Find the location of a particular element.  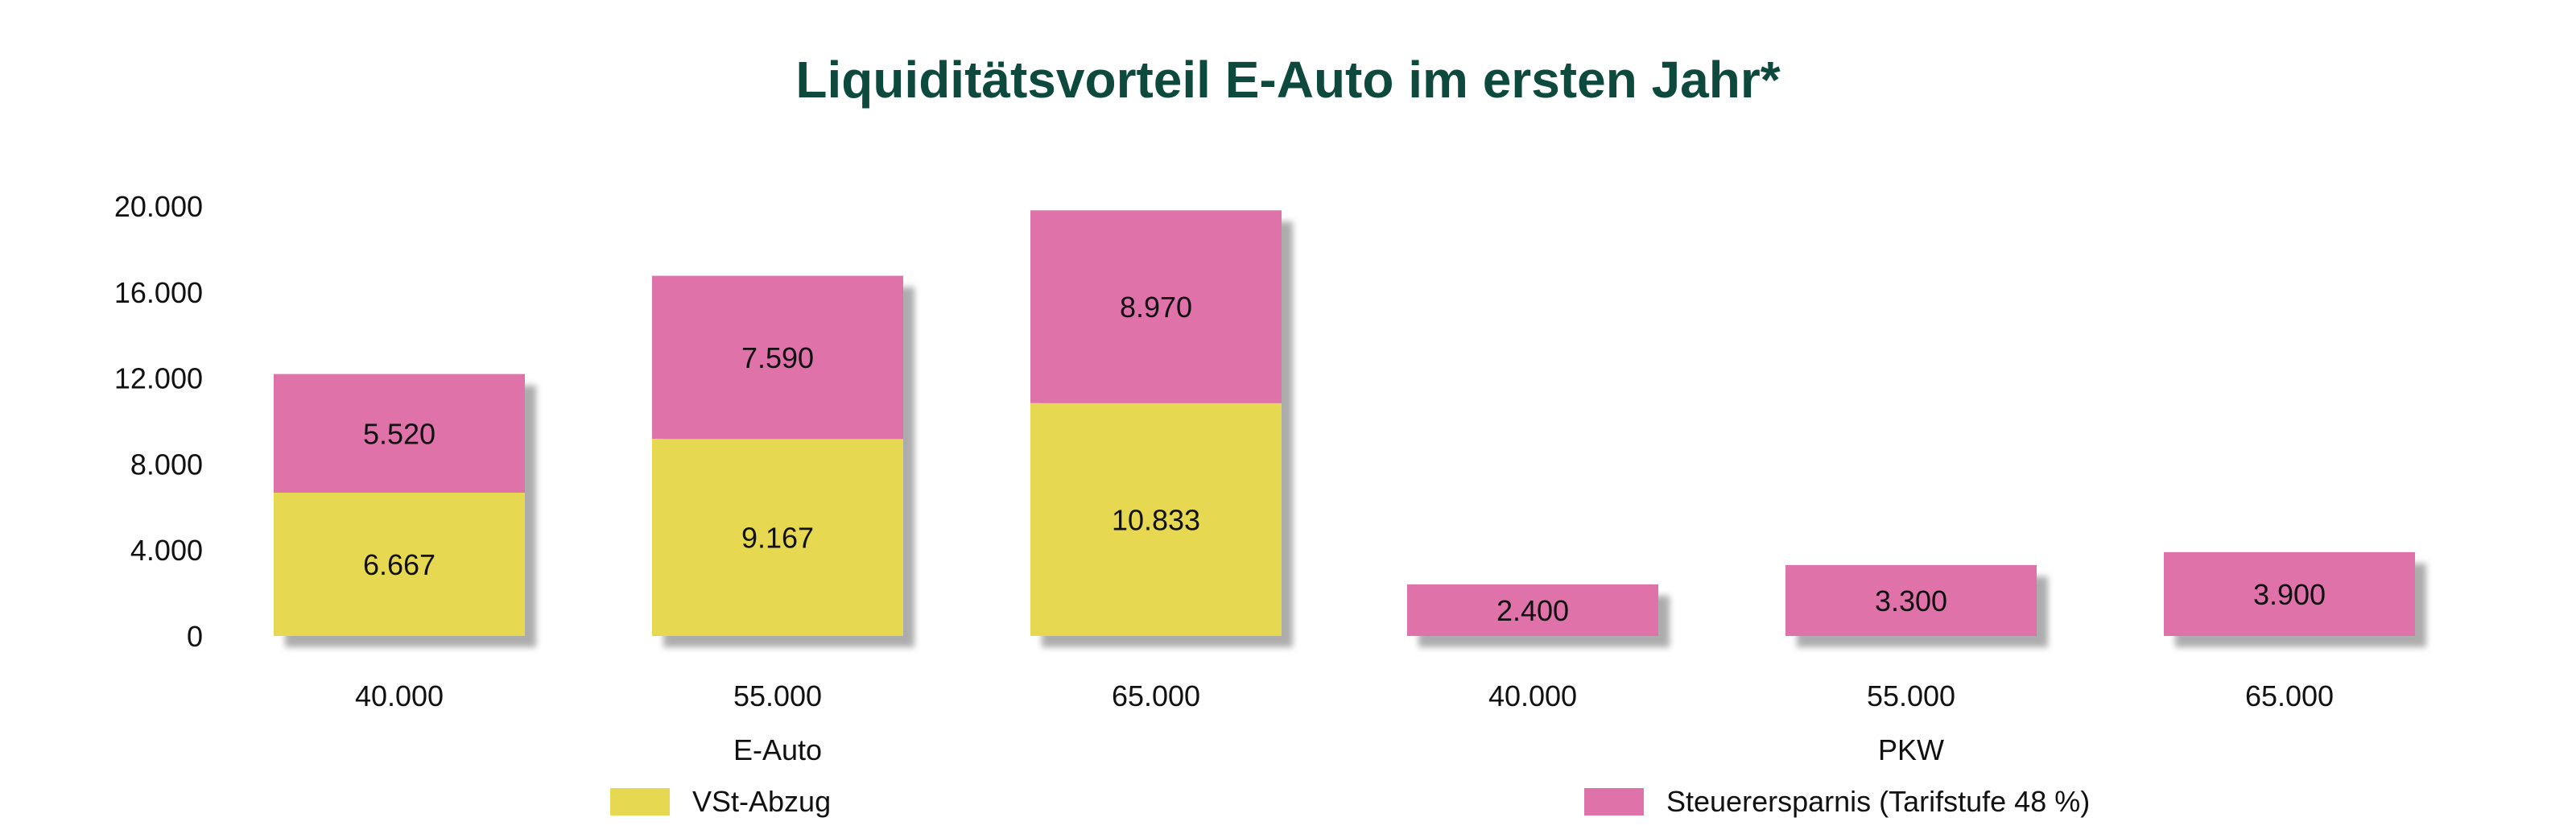

data-label: 10.833 is located at coordinates (1156, 519).